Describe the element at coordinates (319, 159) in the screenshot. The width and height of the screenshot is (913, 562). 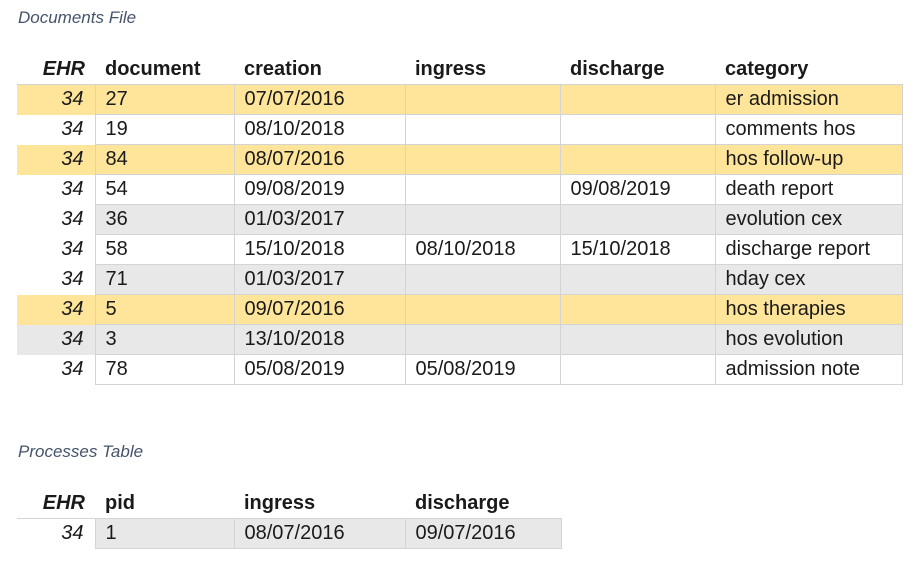
I see `cell-creation: 08/07/2016` at that location.